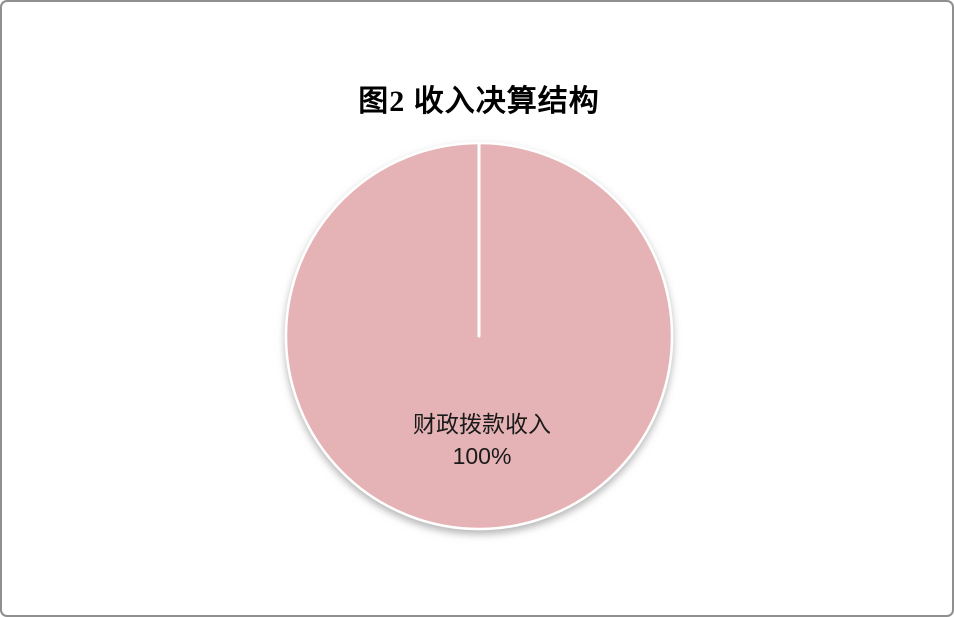  Describe the element at coordinates (482, 424) in the screenshot. I see `pie-label-category: 财政拨款收入` at that location.